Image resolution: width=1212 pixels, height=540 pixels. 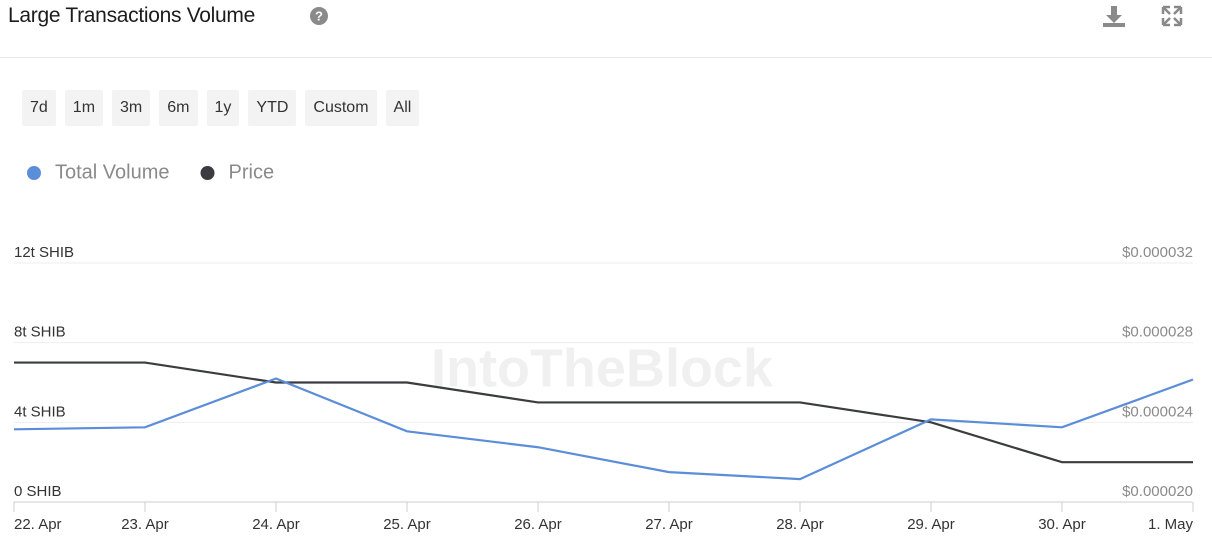 I want to click on divider, so click(x=606, y=57).